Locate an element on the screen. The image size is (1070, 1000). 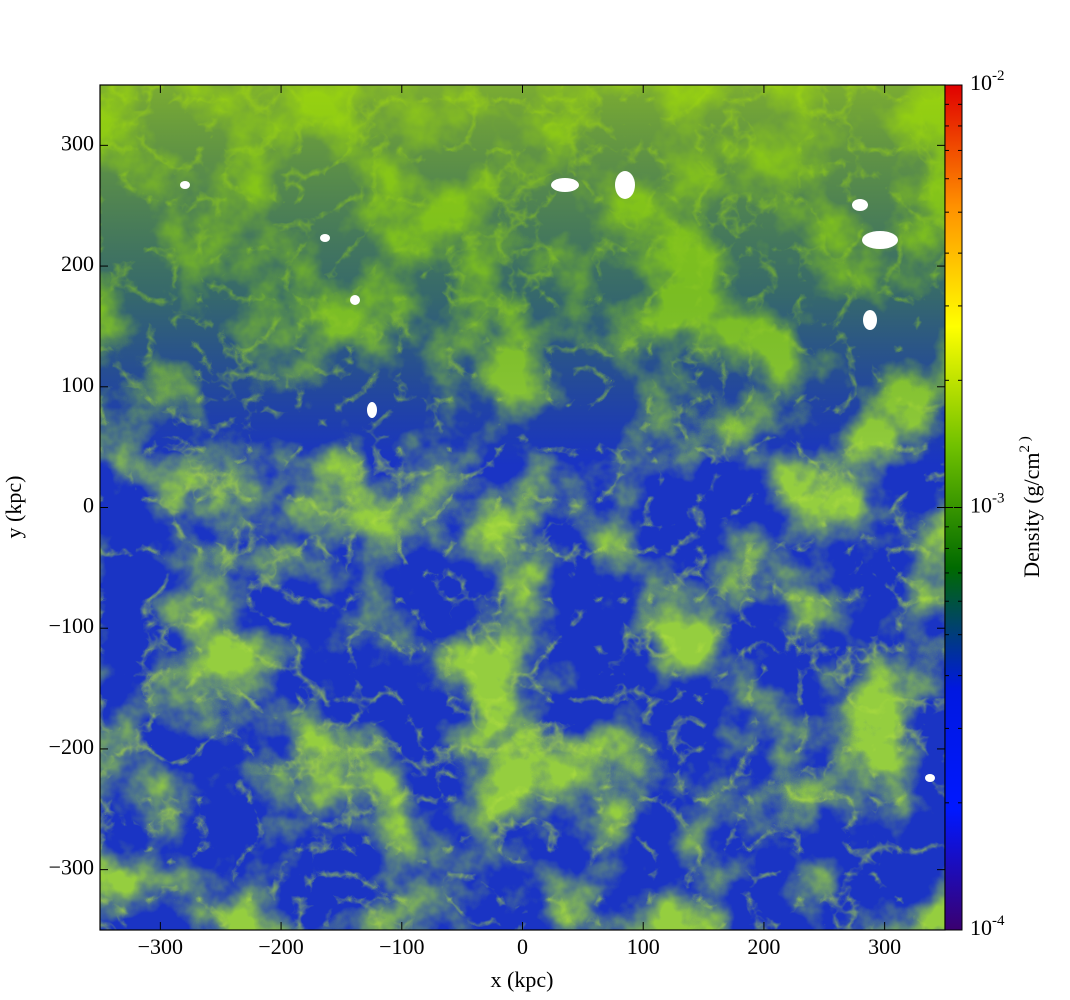
x-tick-label: 300 is located at coordinates (884, 946).